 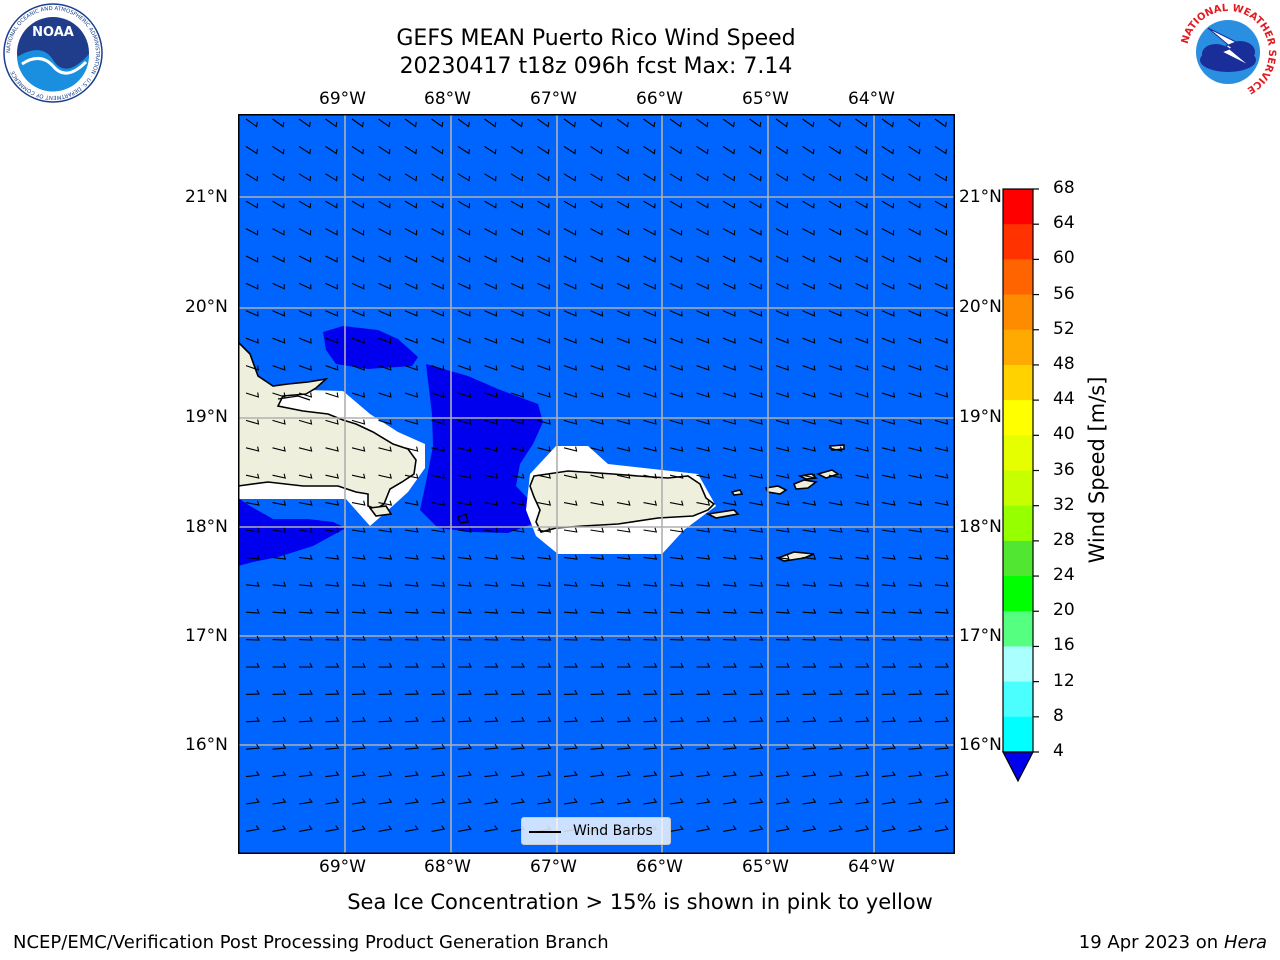 What do you see at coordinates (545, 832) in the screenshot?
I see `wind-barb-legend-line` at bounding box center [545, 832].